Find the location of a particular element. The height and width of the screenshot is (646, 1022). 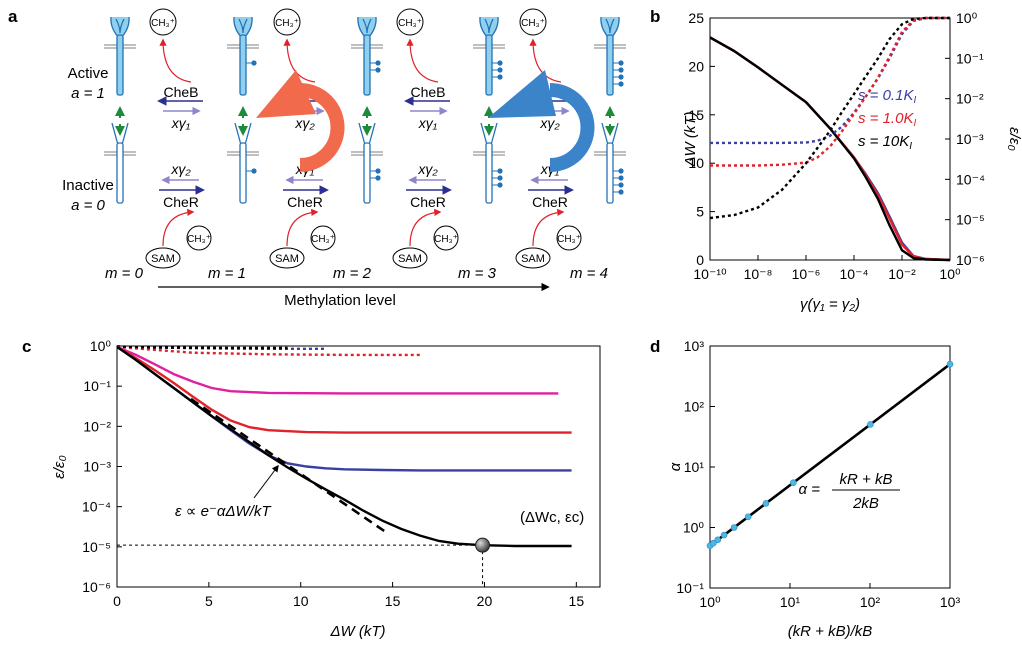

orange-cycle-arrow is located at coordinates (322, 127).